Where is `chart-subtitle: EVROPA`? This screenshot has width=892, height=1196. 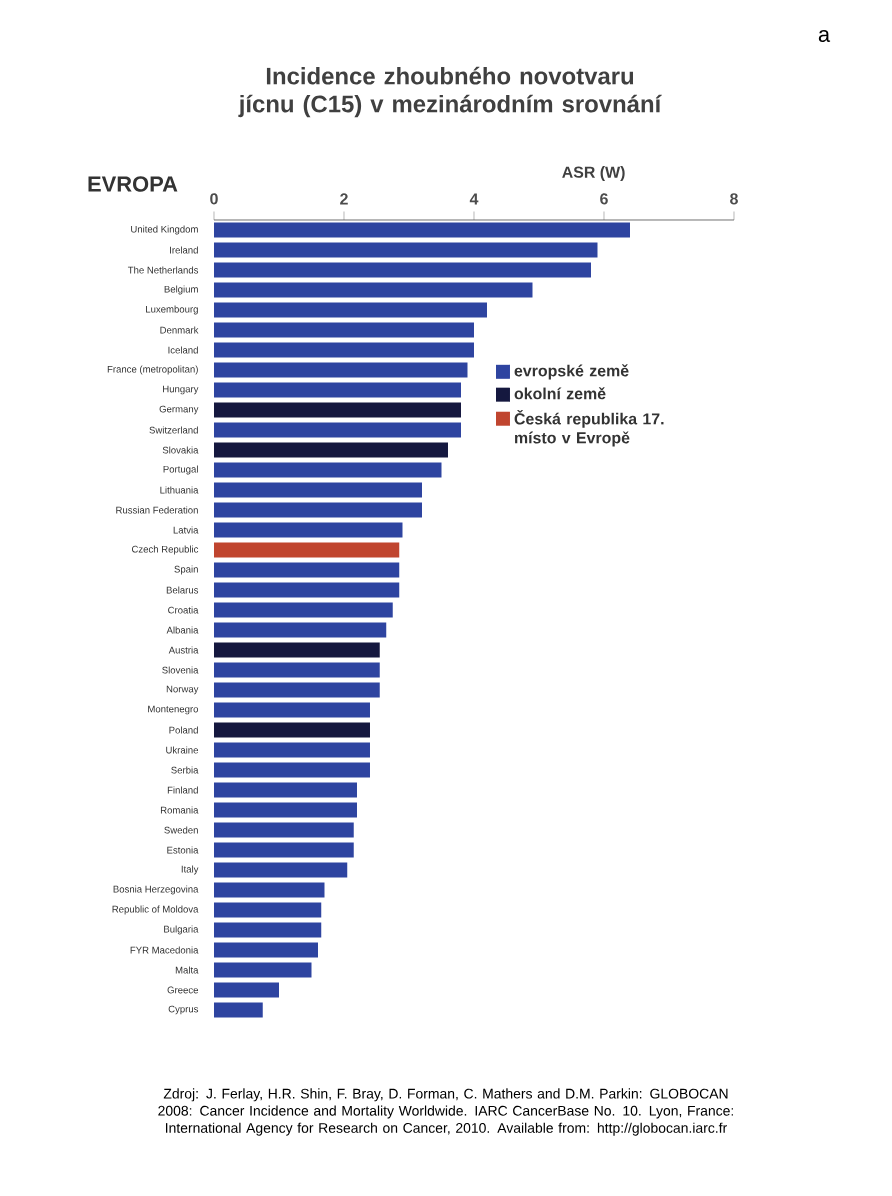 chart-subtitle: EVROPA is located at coordinates (133, 184).